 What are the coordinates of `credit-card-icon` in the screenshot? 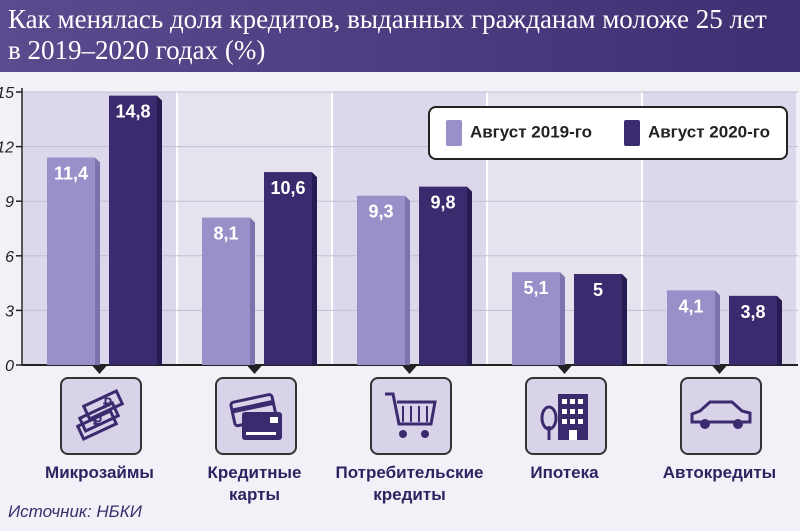 It's located at (255, 416).